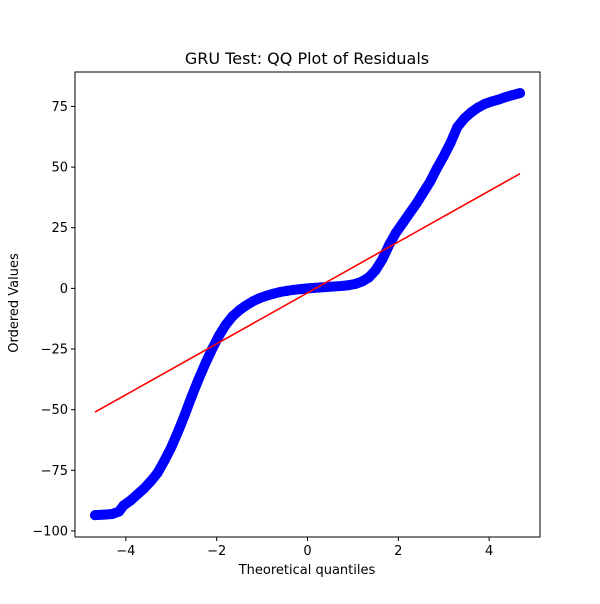  I want to click on y-tick-label: 25, so click(59, 228).